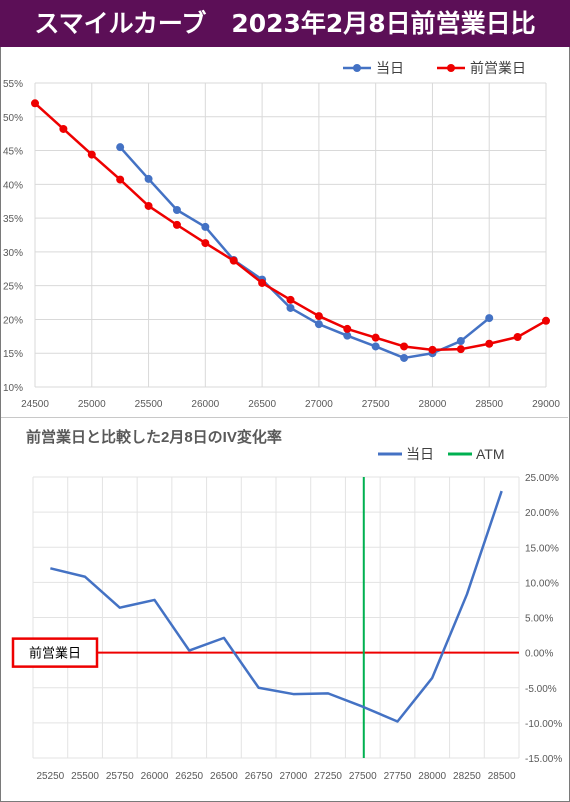 The height and width of the screenshot is (802, 570). Describe the element at coordinates (398, 776) in the screenshot. I see `x-tick-label: 27750` at that location.